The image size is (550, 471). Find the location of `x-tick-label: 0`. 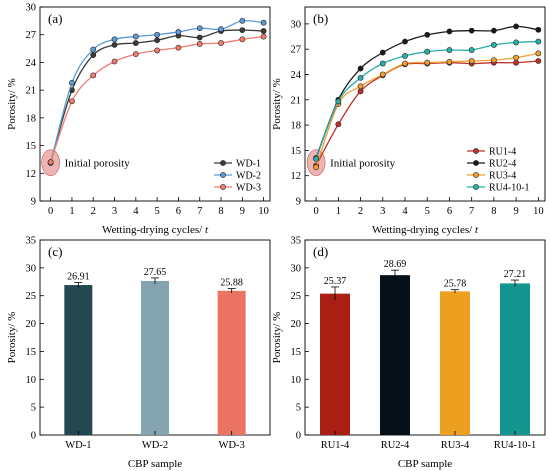

x-tick-label: 0 is located at coordinates (50, 211).